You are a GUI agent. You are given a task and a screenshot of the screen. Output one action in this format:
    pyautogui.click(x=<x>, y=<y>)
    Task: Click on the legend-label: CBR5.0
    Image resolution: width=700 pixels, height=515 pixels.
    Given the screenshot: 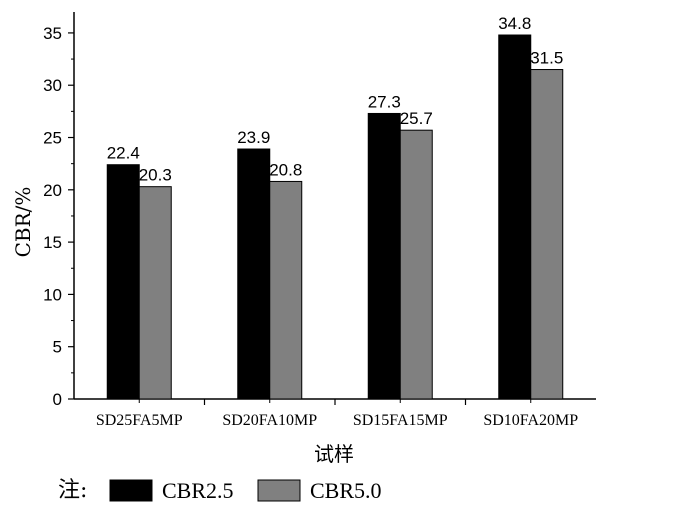 What is the action you would take?
    pyautogui.click(x=346, y=490)
    